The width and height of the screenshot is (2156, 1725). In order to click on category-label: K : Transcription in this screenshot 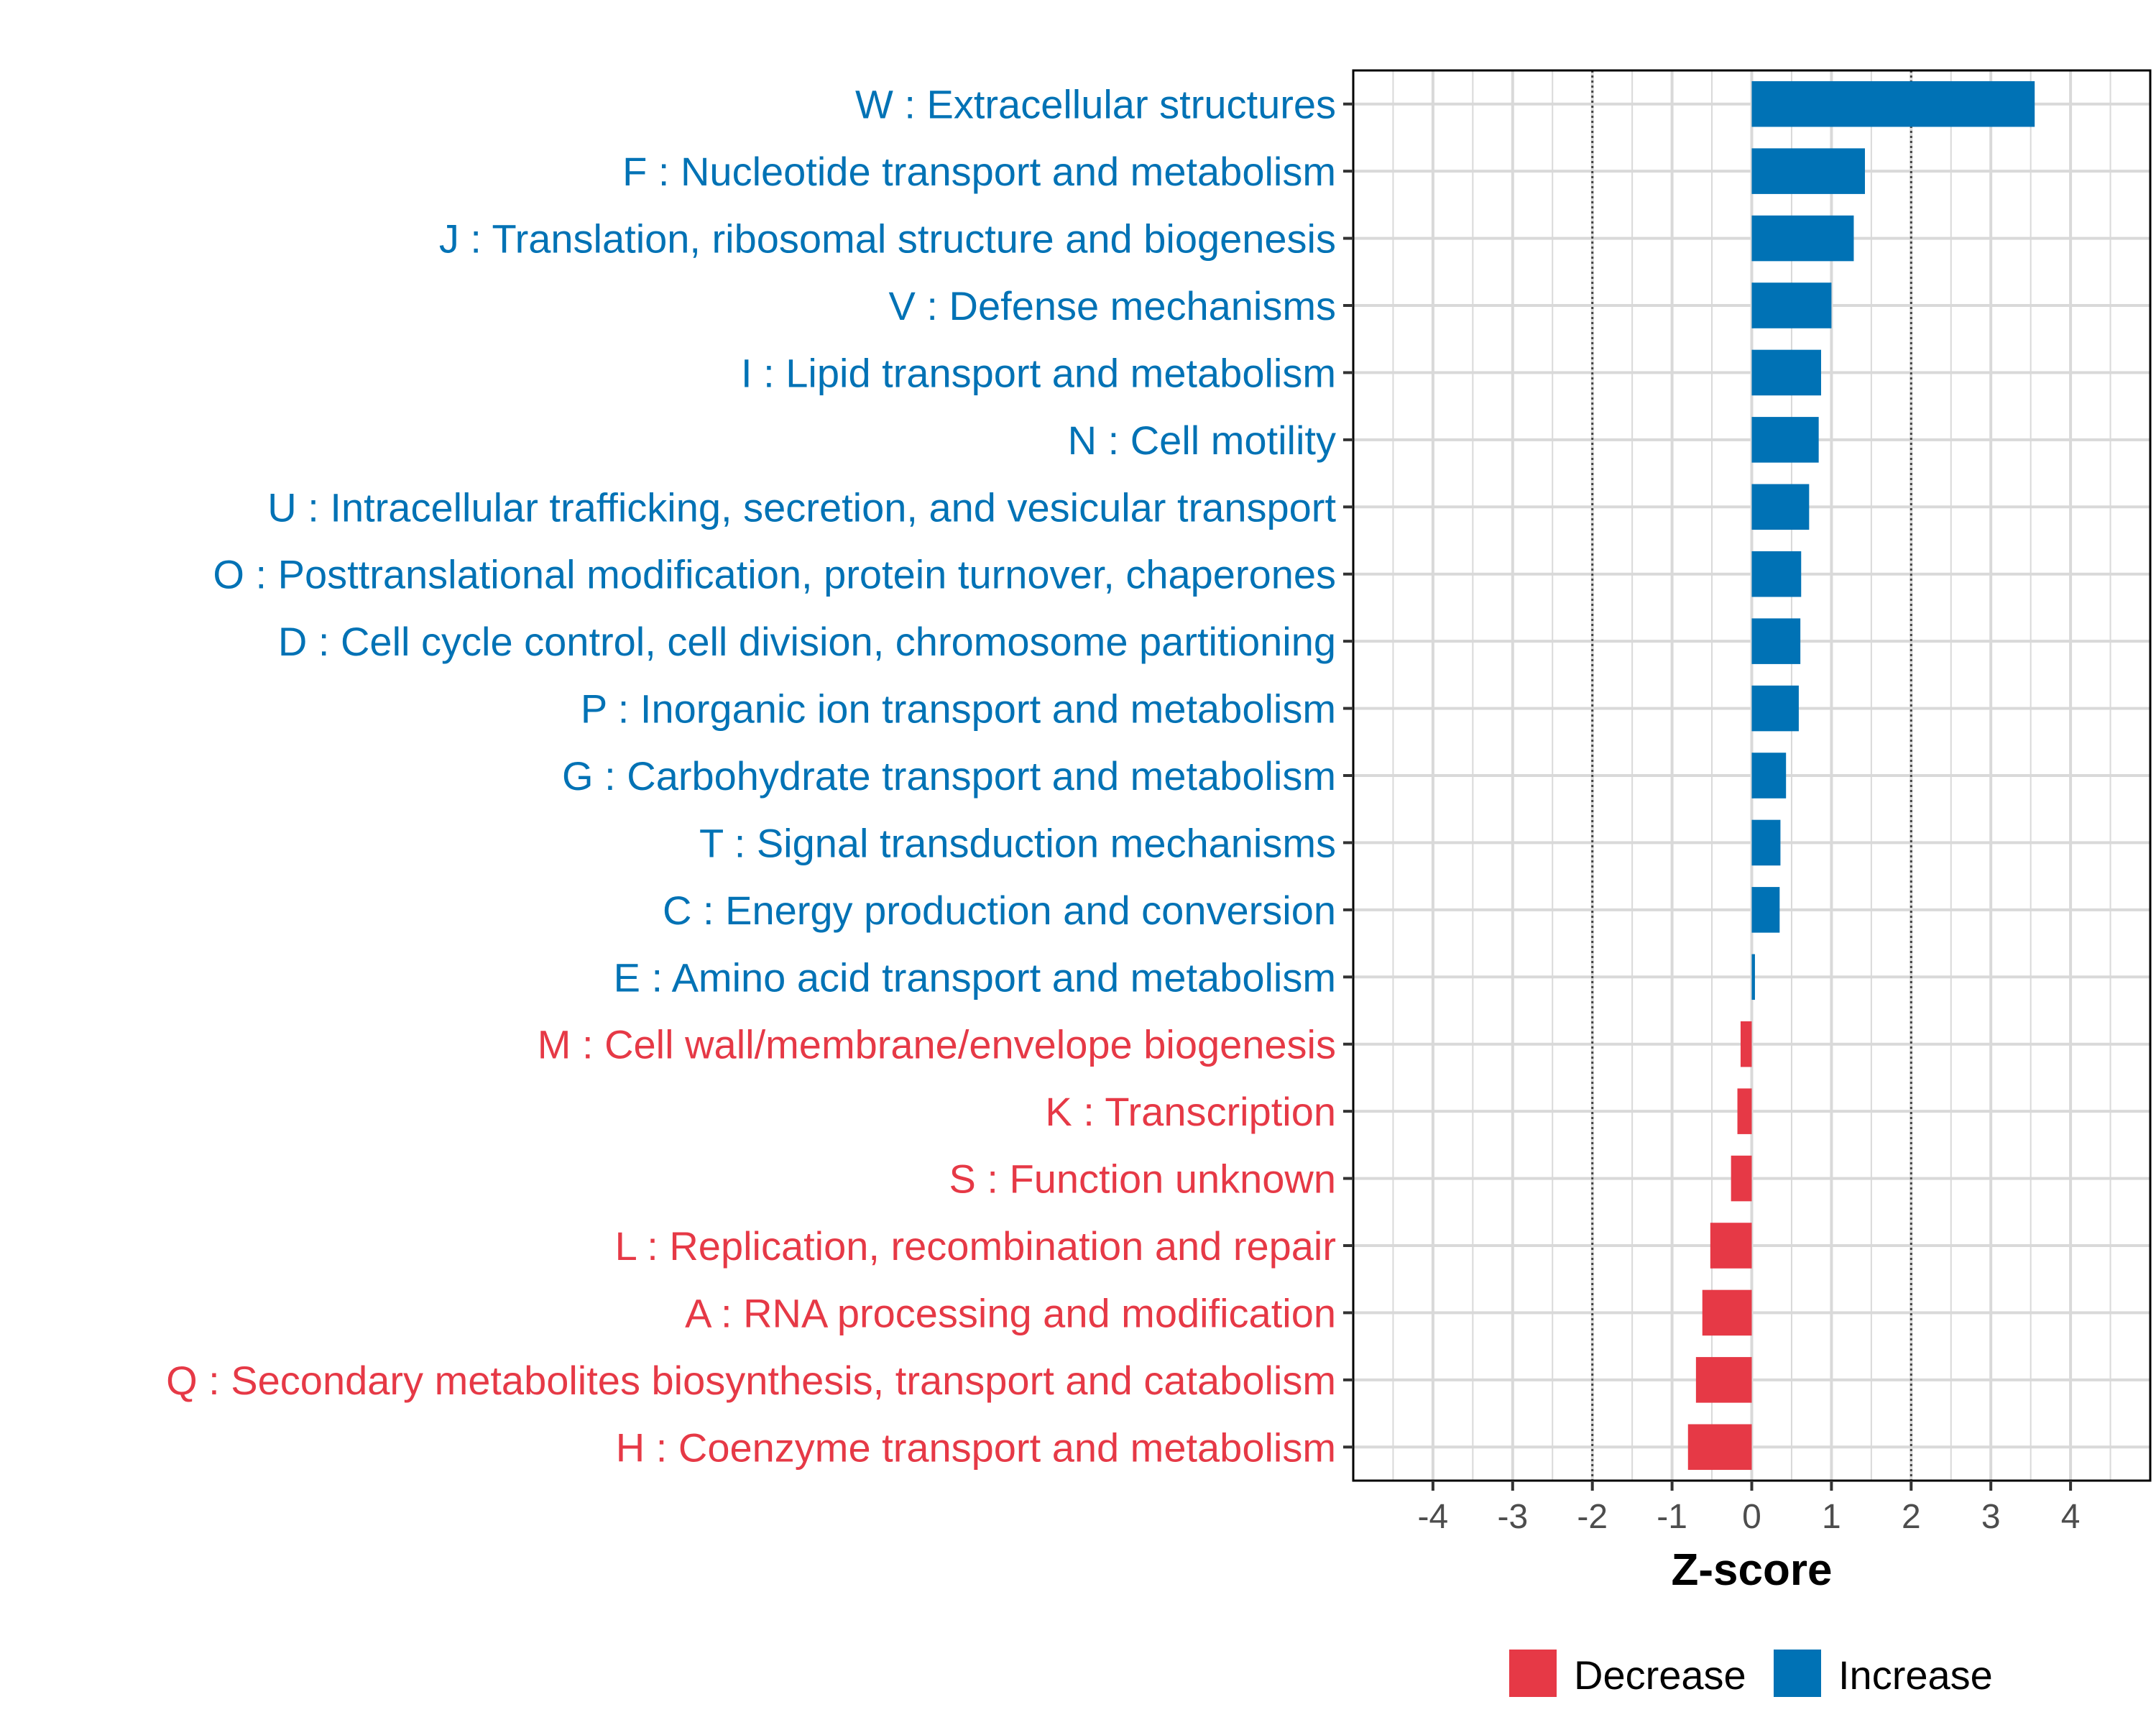, I will do `click(1190, 1111)`.